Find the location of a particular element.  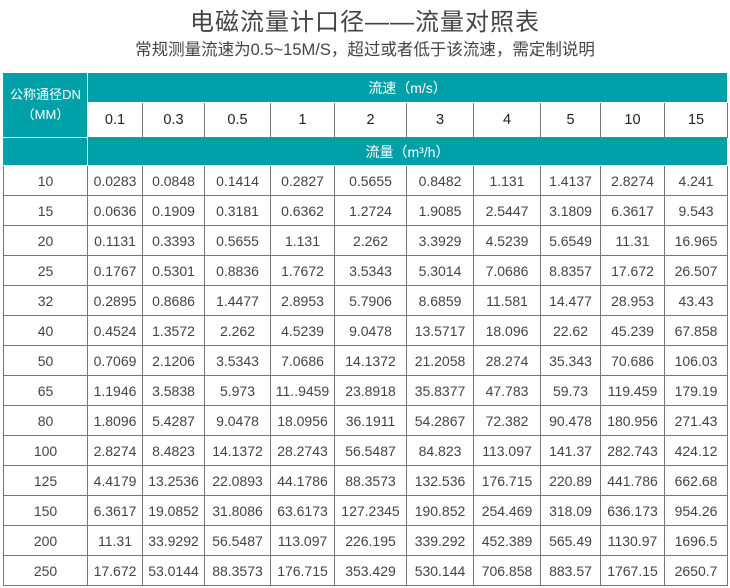

dn-cell: 80 is located at coordinates (45, 420).